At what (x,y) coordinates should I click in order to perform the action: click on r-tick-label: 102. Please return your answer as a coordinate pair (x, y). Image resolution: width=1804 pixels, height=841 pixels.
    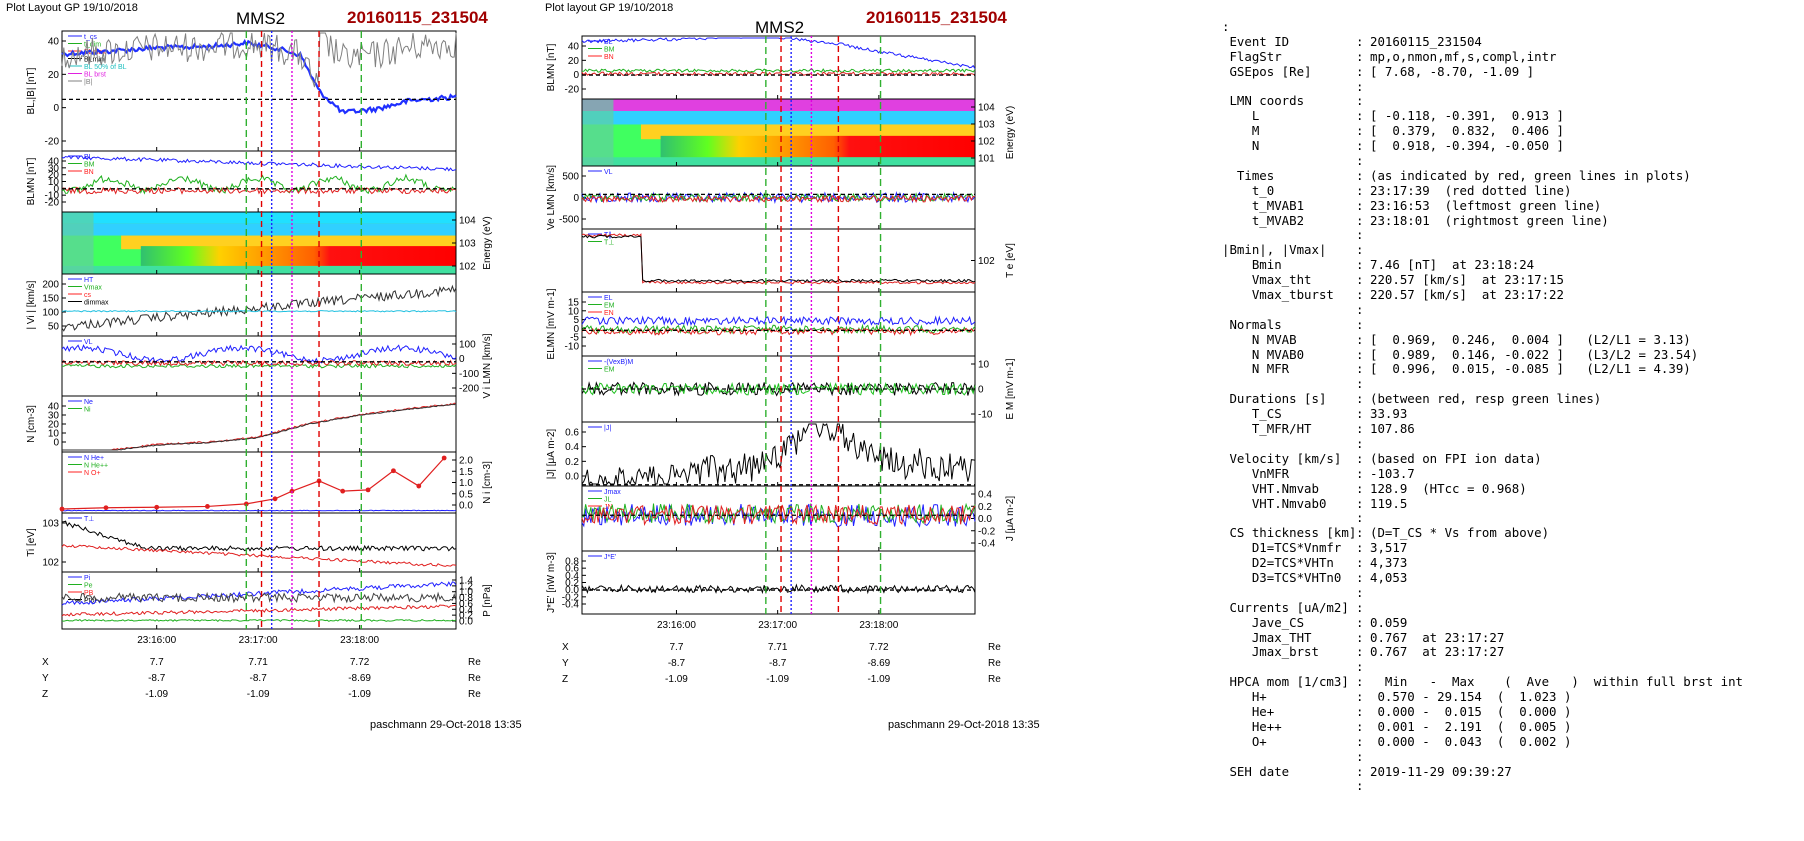
    Looking at the image, I should click on (986, 142).